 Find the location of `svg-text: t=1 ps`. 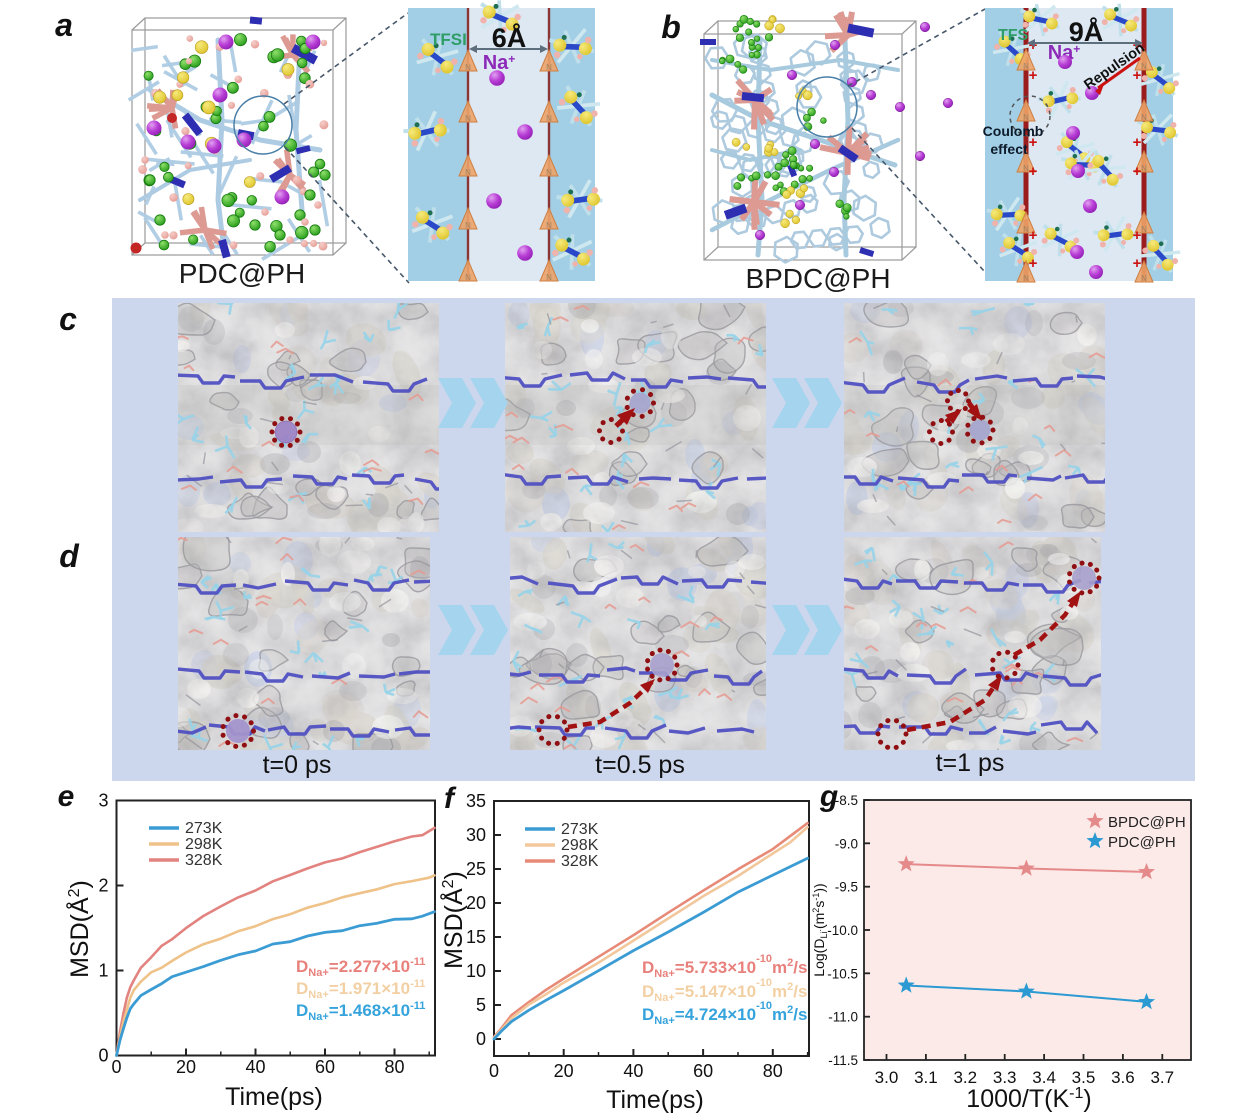

svg-text: t=1 ps is located at coordinates (970, 763).